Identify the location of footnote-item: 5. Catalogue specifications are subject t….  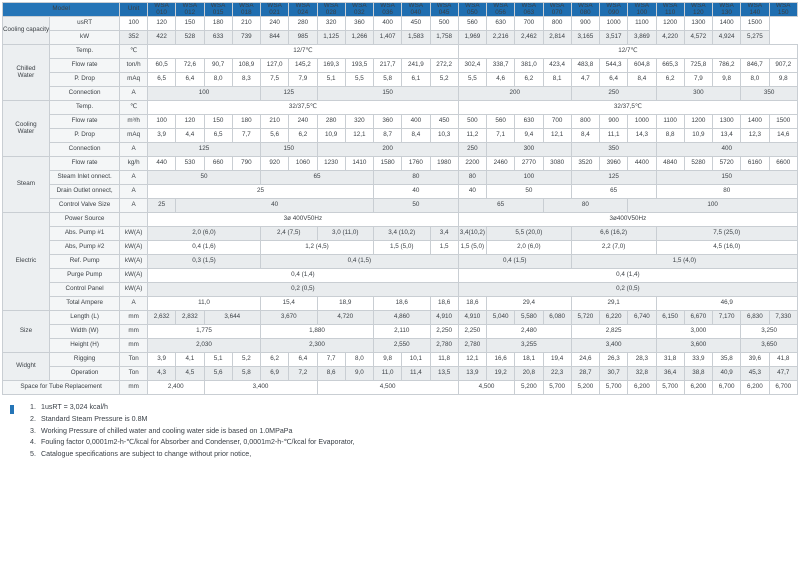
(141, 453).